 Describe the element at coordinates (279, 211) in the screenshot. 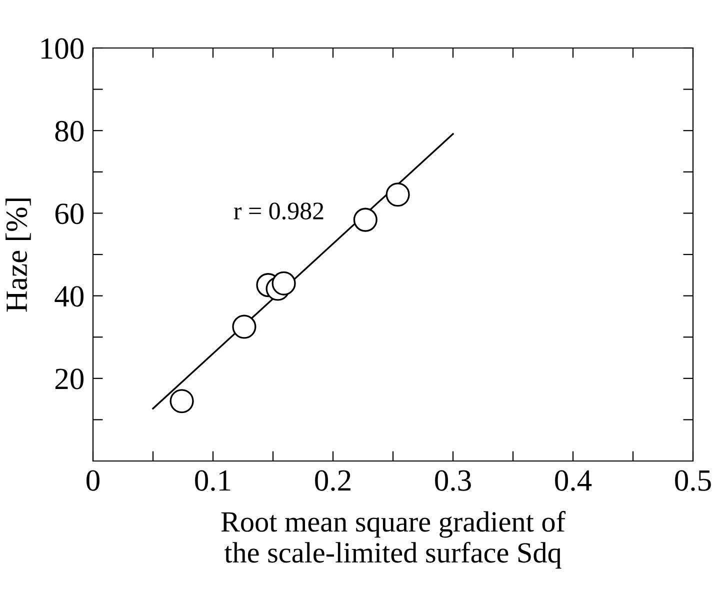

I see `annotation: r = 0.982` at that location.